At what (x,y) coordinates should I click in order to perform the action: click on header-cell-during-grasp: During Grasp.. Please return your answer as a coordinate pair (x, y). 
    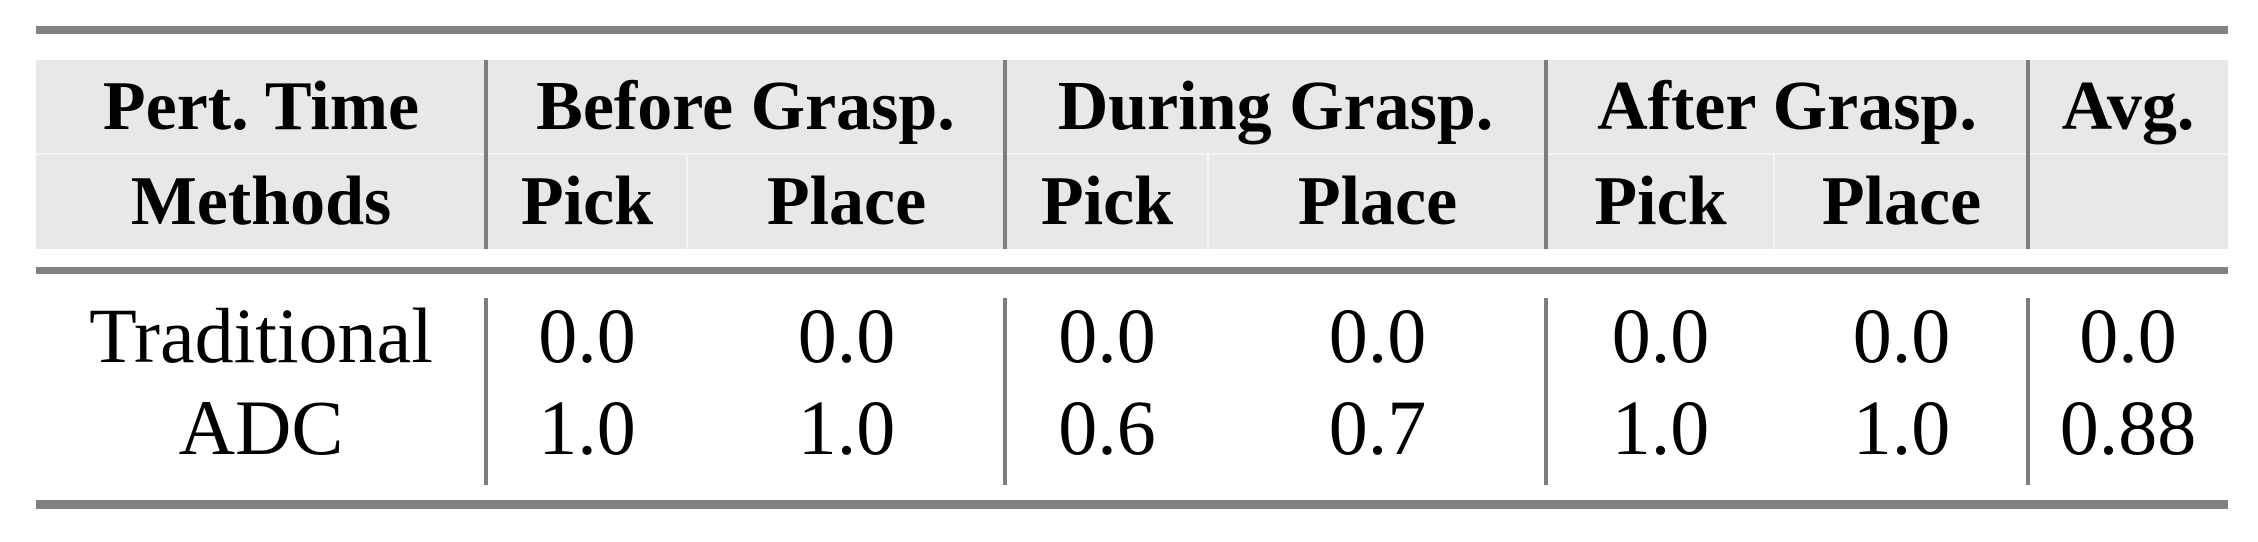
    Looking at the image, I should click on (1275, 106).